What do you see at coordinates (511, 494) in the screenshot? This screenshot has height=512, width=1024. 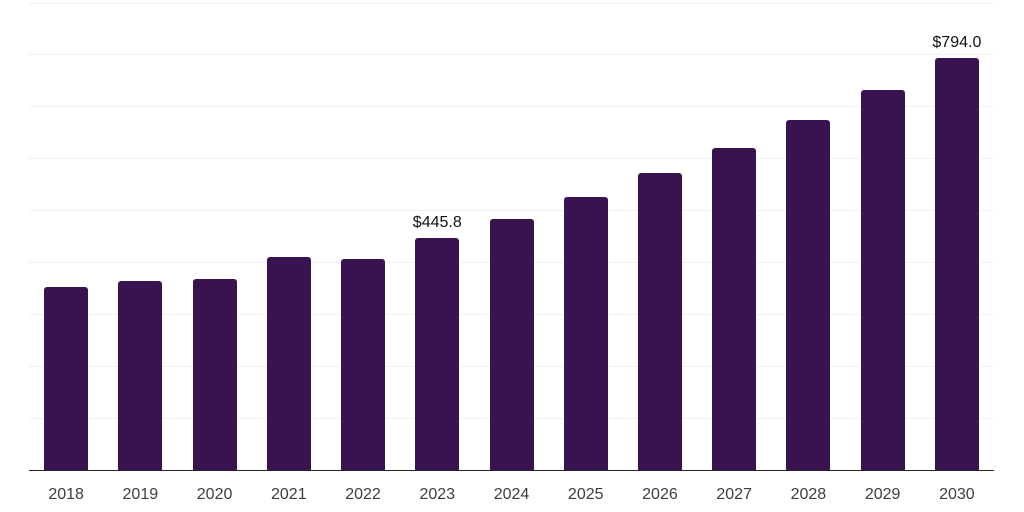 I see `x-tick-2024: 2024` at bounding box center [511, 494].